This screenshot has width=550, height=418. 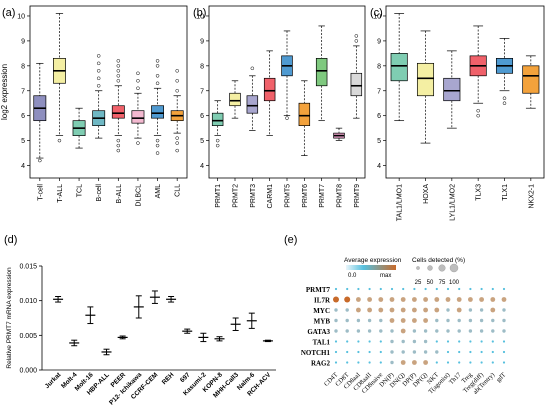 I want to click on legend-size-label: 50, so click(x=430, y=283).